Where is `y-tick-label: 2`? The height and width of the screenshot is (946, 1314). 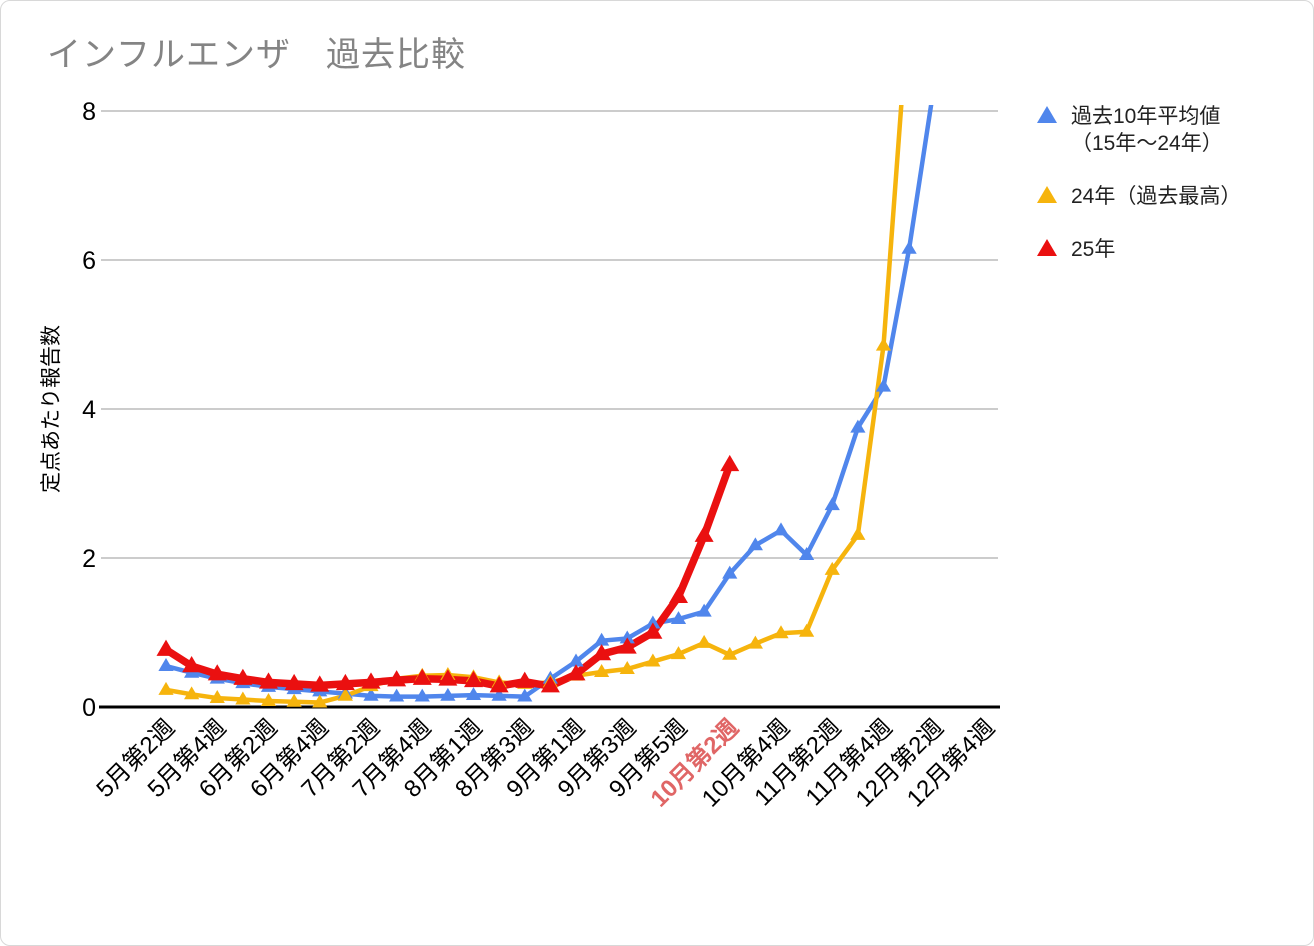
y-tick-label: 2 is located at coordinates (89, 559).